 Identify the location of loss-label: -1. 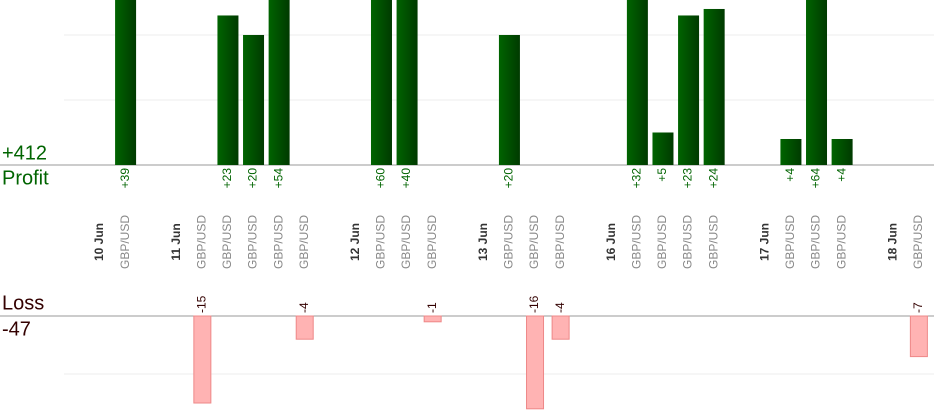
(432, 307).